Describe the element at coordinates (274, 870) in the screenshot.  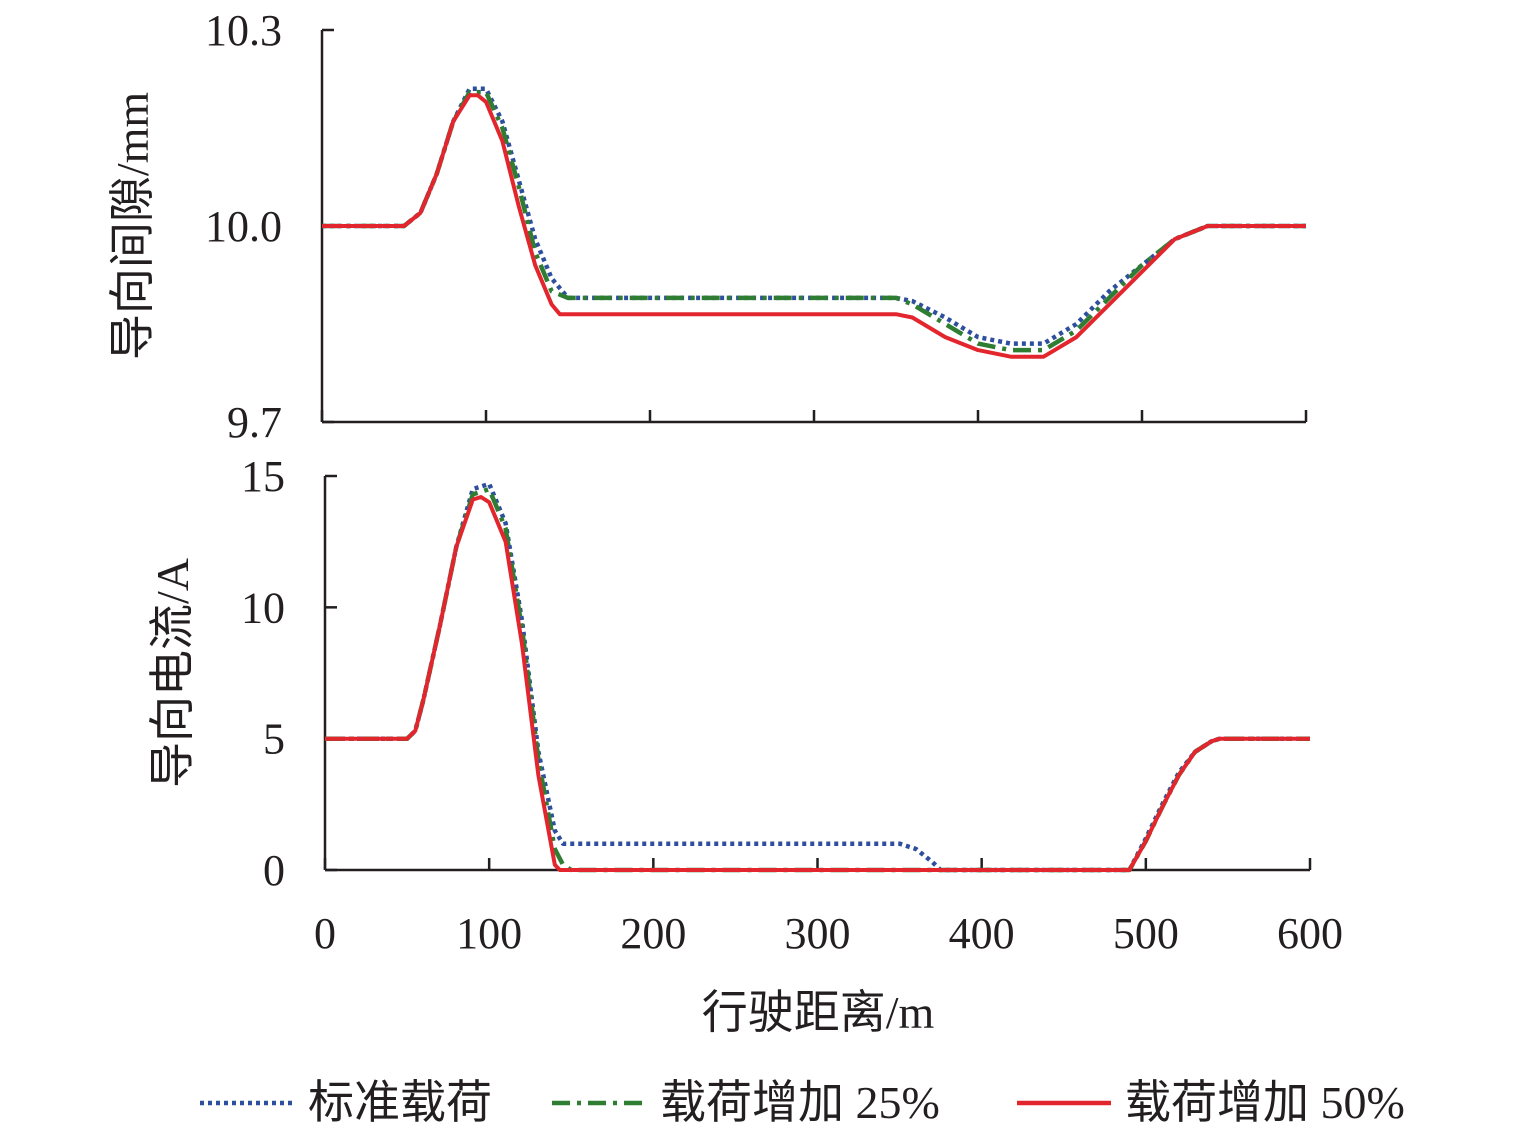
I see `y-tick-label: 0` at that location.